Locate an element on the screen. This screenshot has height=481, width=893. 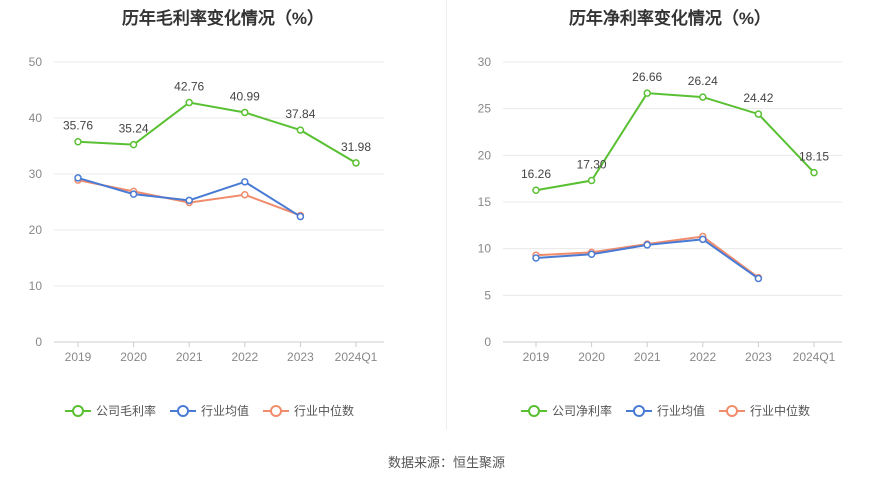
legend-item: 公司净利率 is located at coordinates (566, 410).